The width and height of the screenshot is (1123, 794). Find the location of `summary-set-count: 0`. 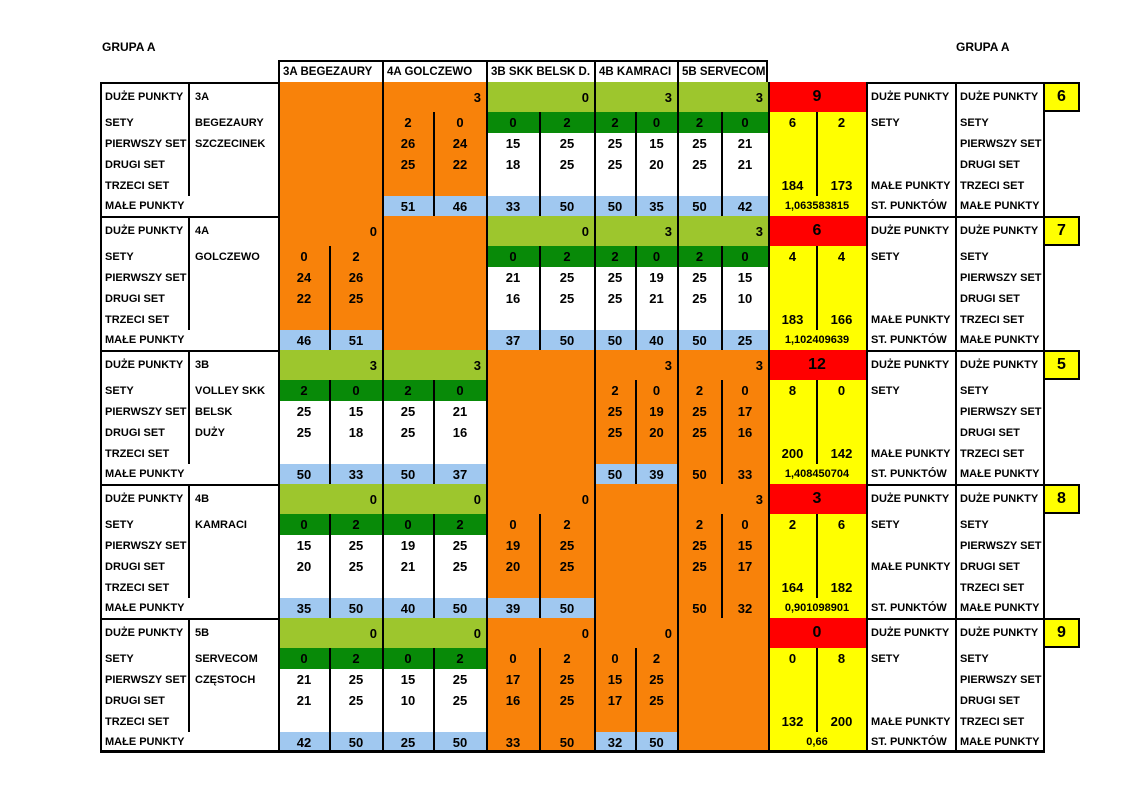

summary-set-count: 0 is located at coordinates (841, 390).